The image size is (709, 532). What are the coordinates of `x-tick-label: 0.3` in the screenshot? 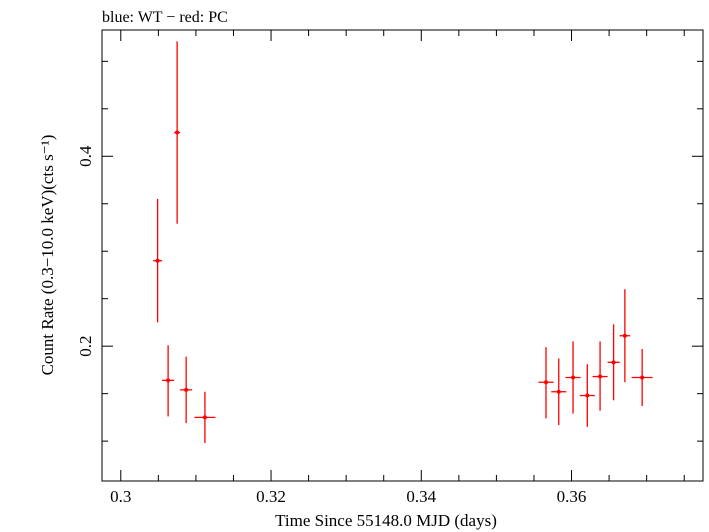 It's located at (120, 496).